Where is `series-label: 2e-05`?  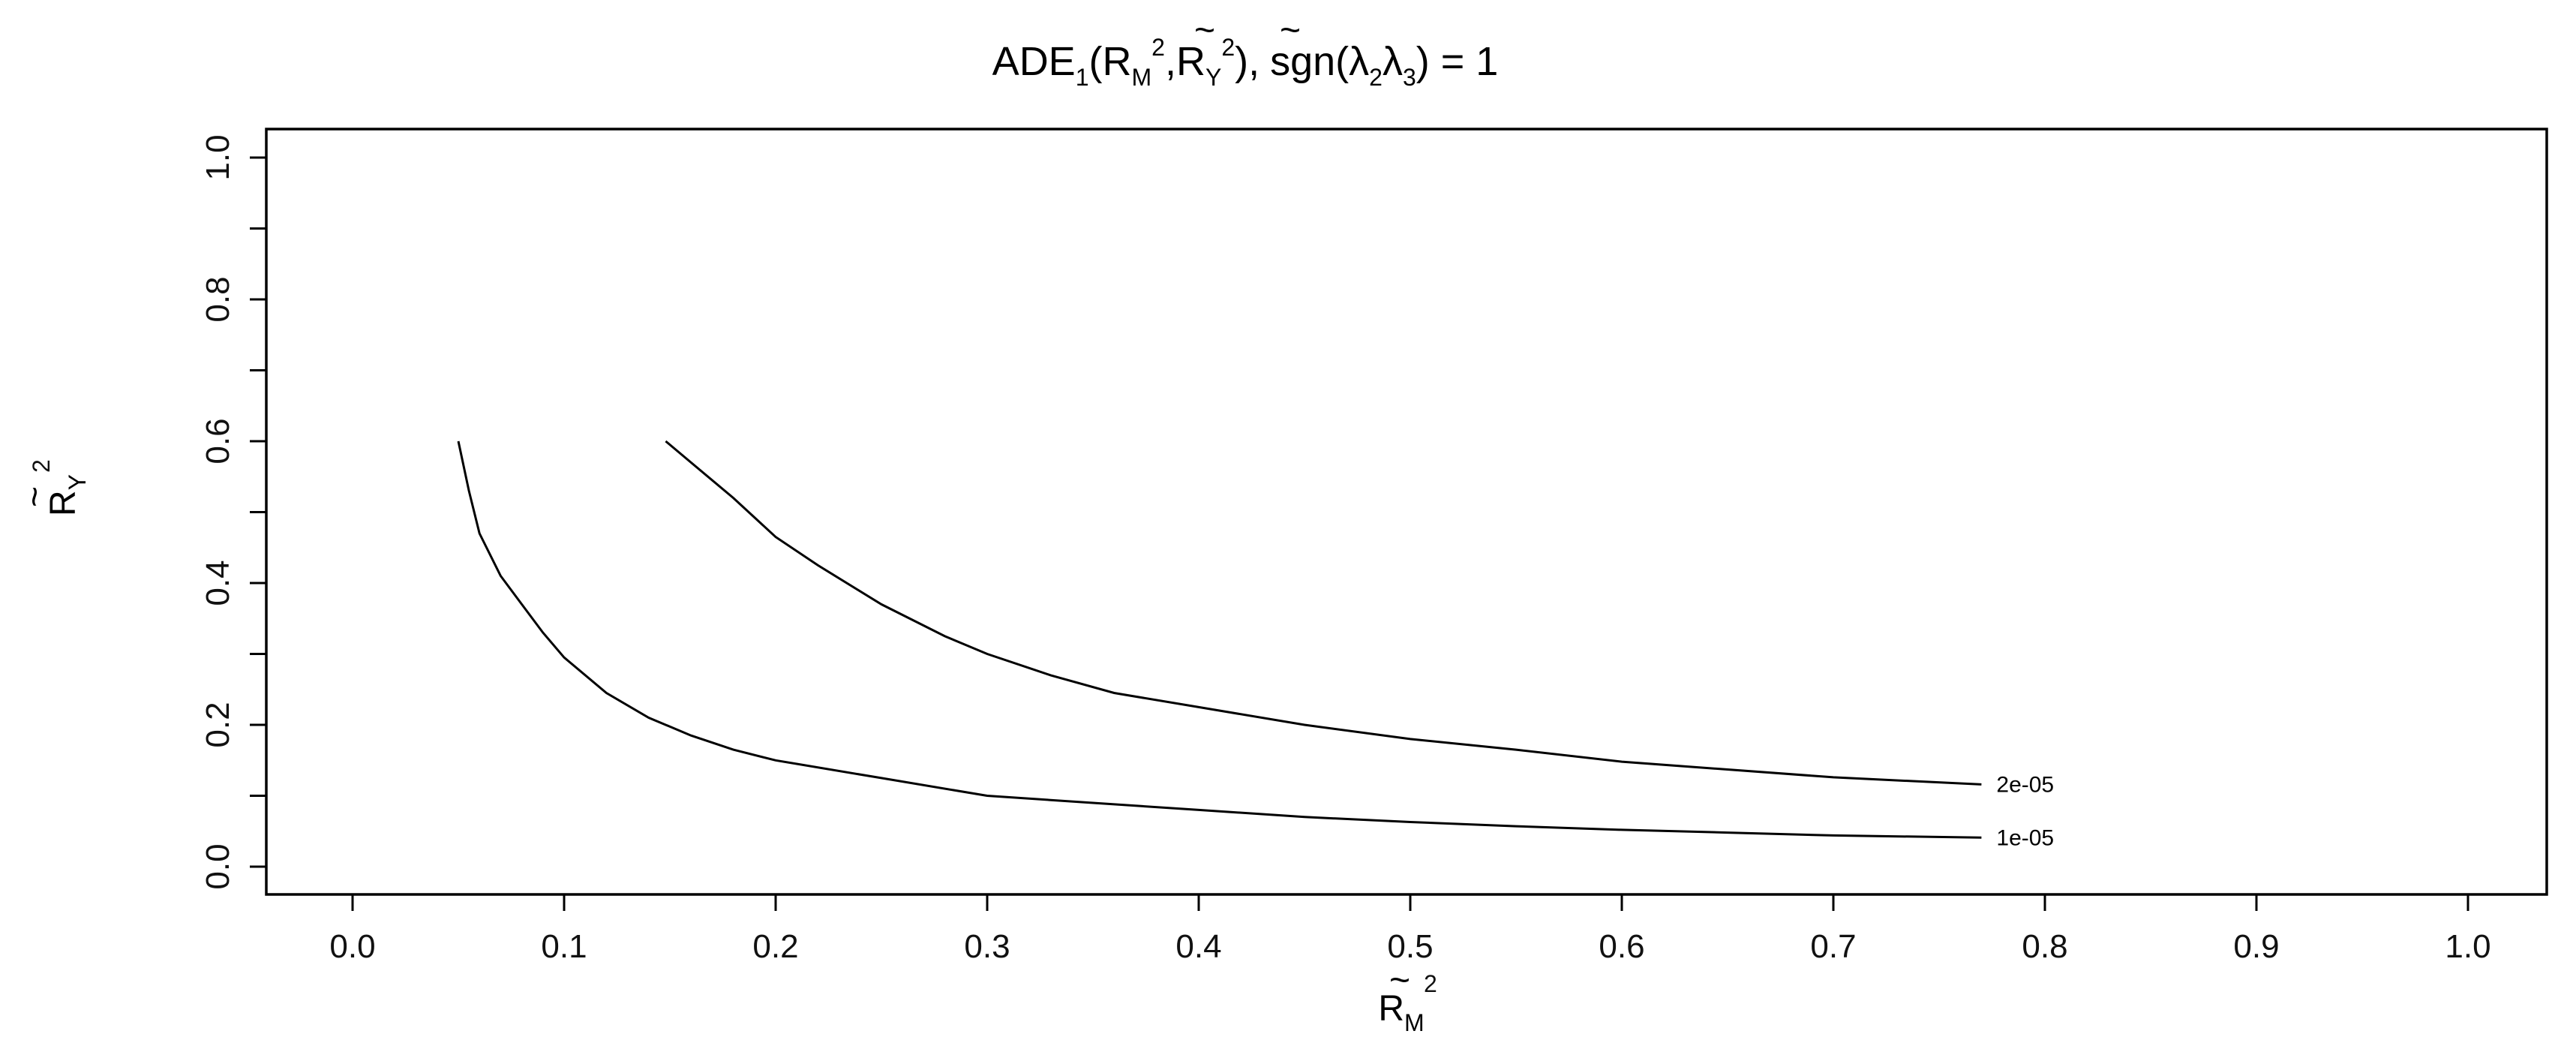 series-label: 2e-05 is located at coordinates (2025, 784).